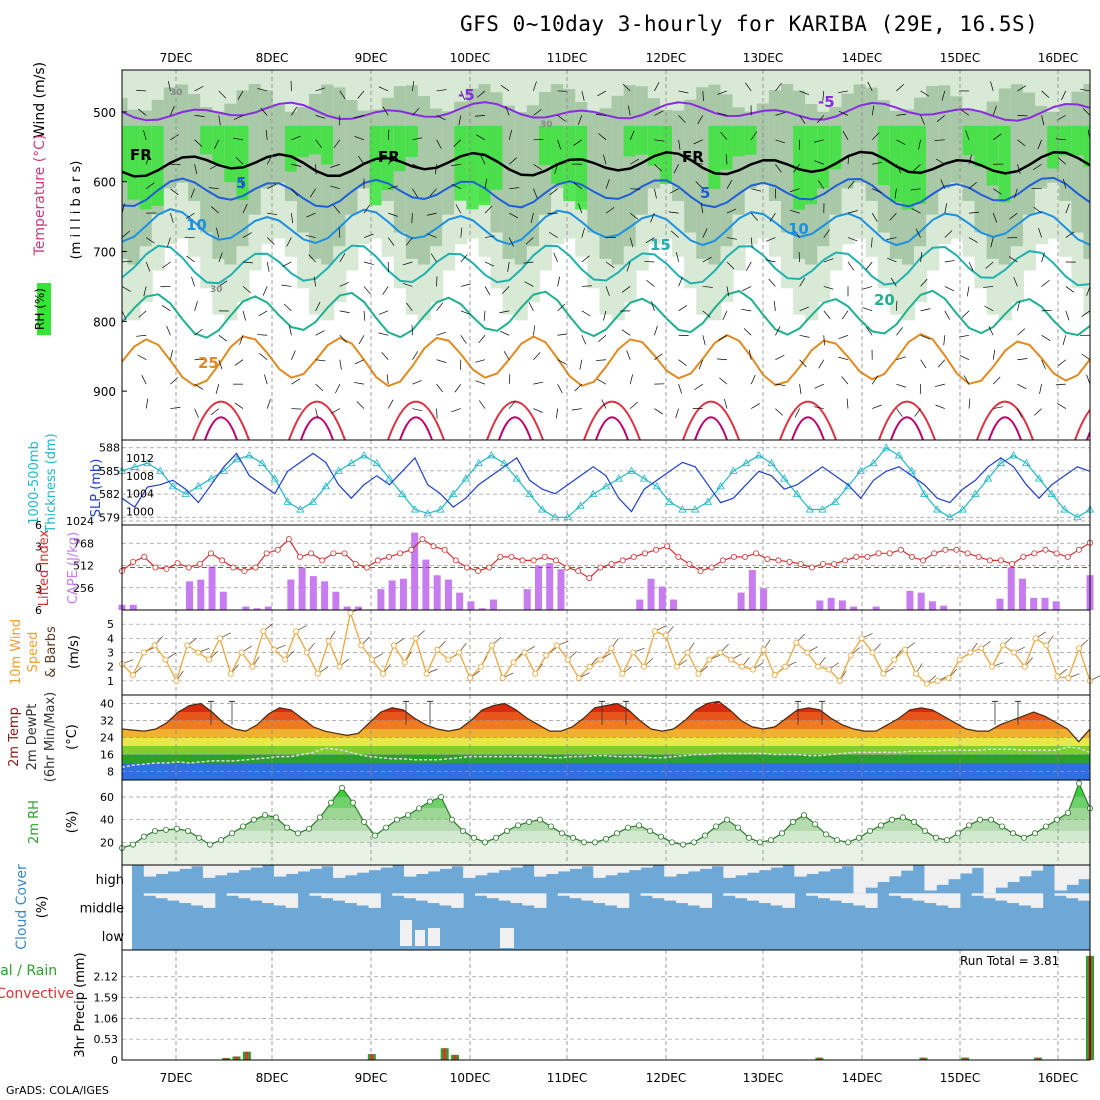 The width and height of the screenshot is (1100, 1100). Describe the element at coordinates (110, 667) in the screenshot. I see `wind10m-tick-label: 2` at that location.